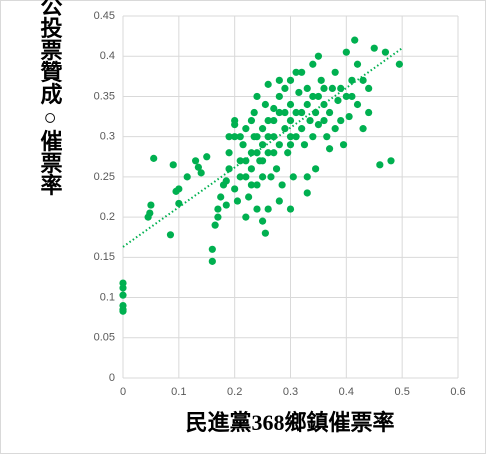 This screenshot has width=486, height=459. Describe the element at coordinates (107, 297) in the screenshot. I see `y-tick-label: 0.1` at that location.